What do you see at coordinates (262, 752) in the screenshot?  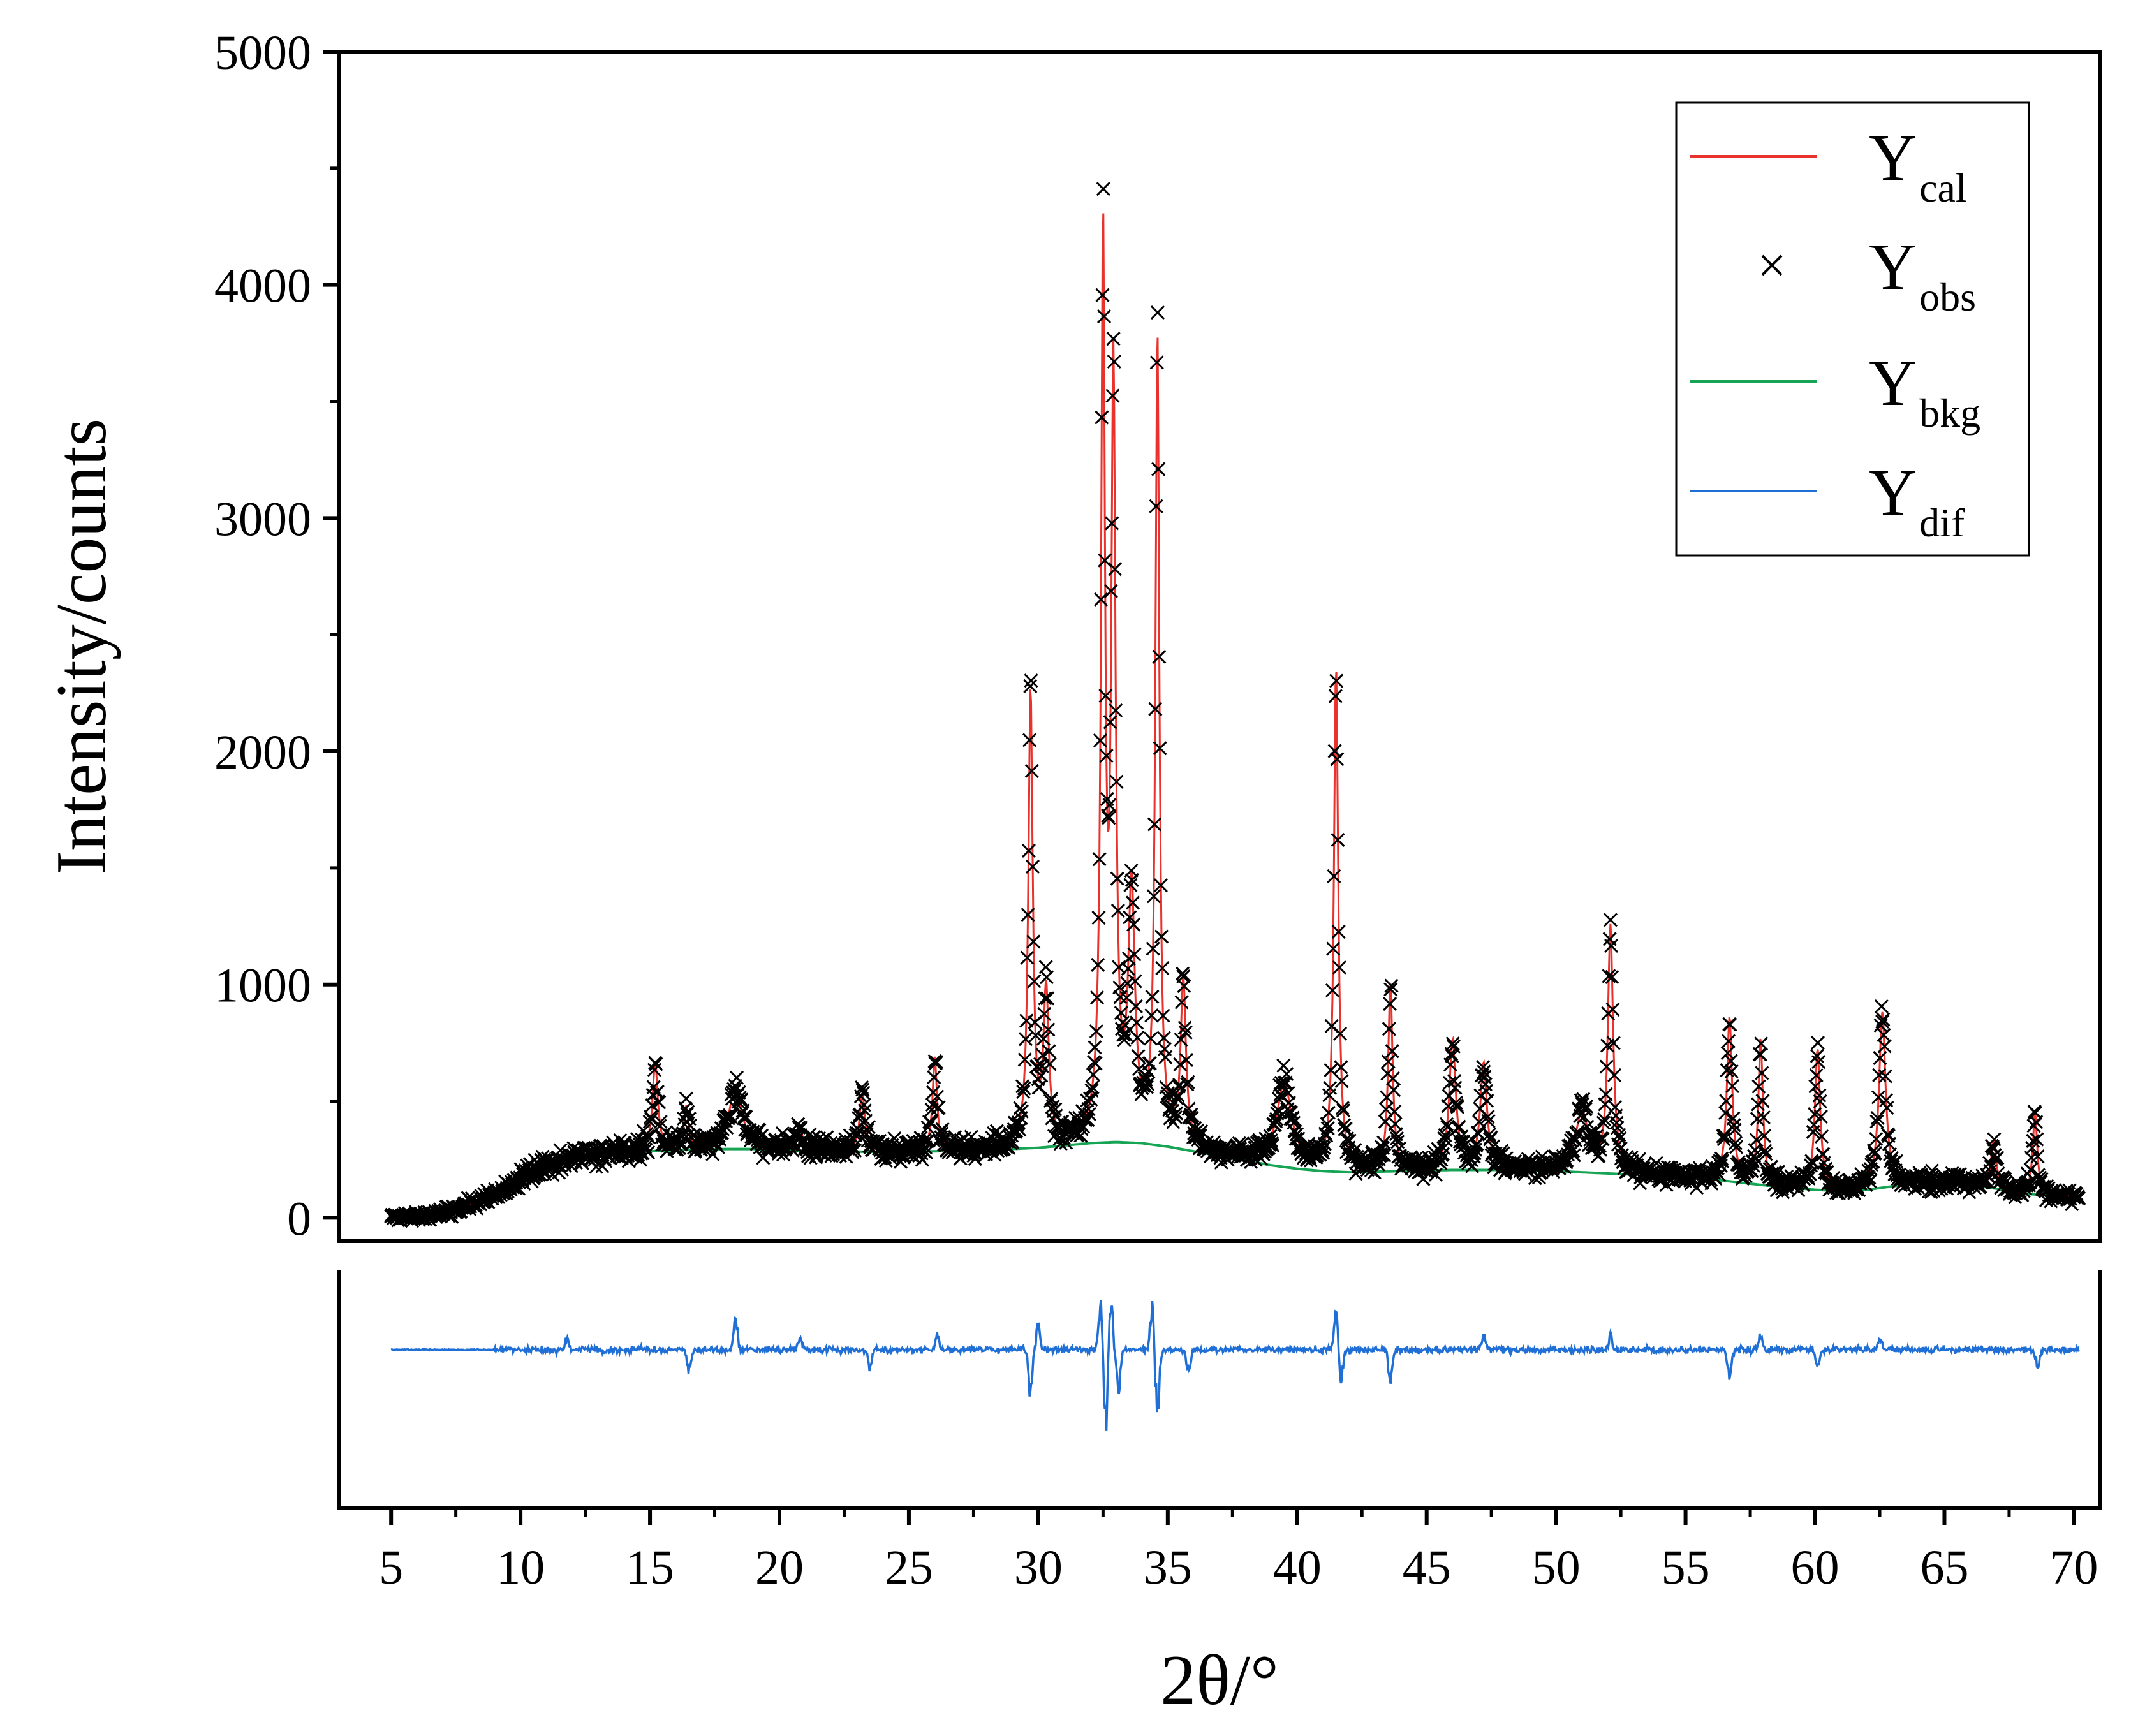 I see `y-tick-label: 2000` at bounding box center [262, 752].